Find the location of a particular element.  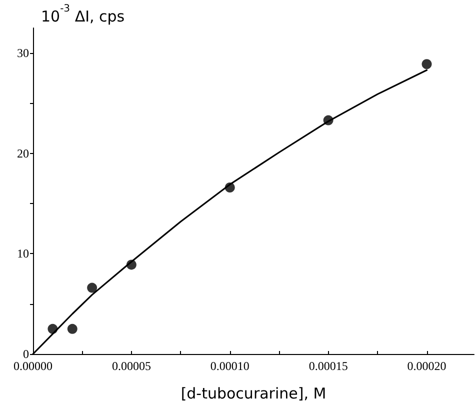

x-tick-label: 0.00005 is located at coordinates (131, 366).